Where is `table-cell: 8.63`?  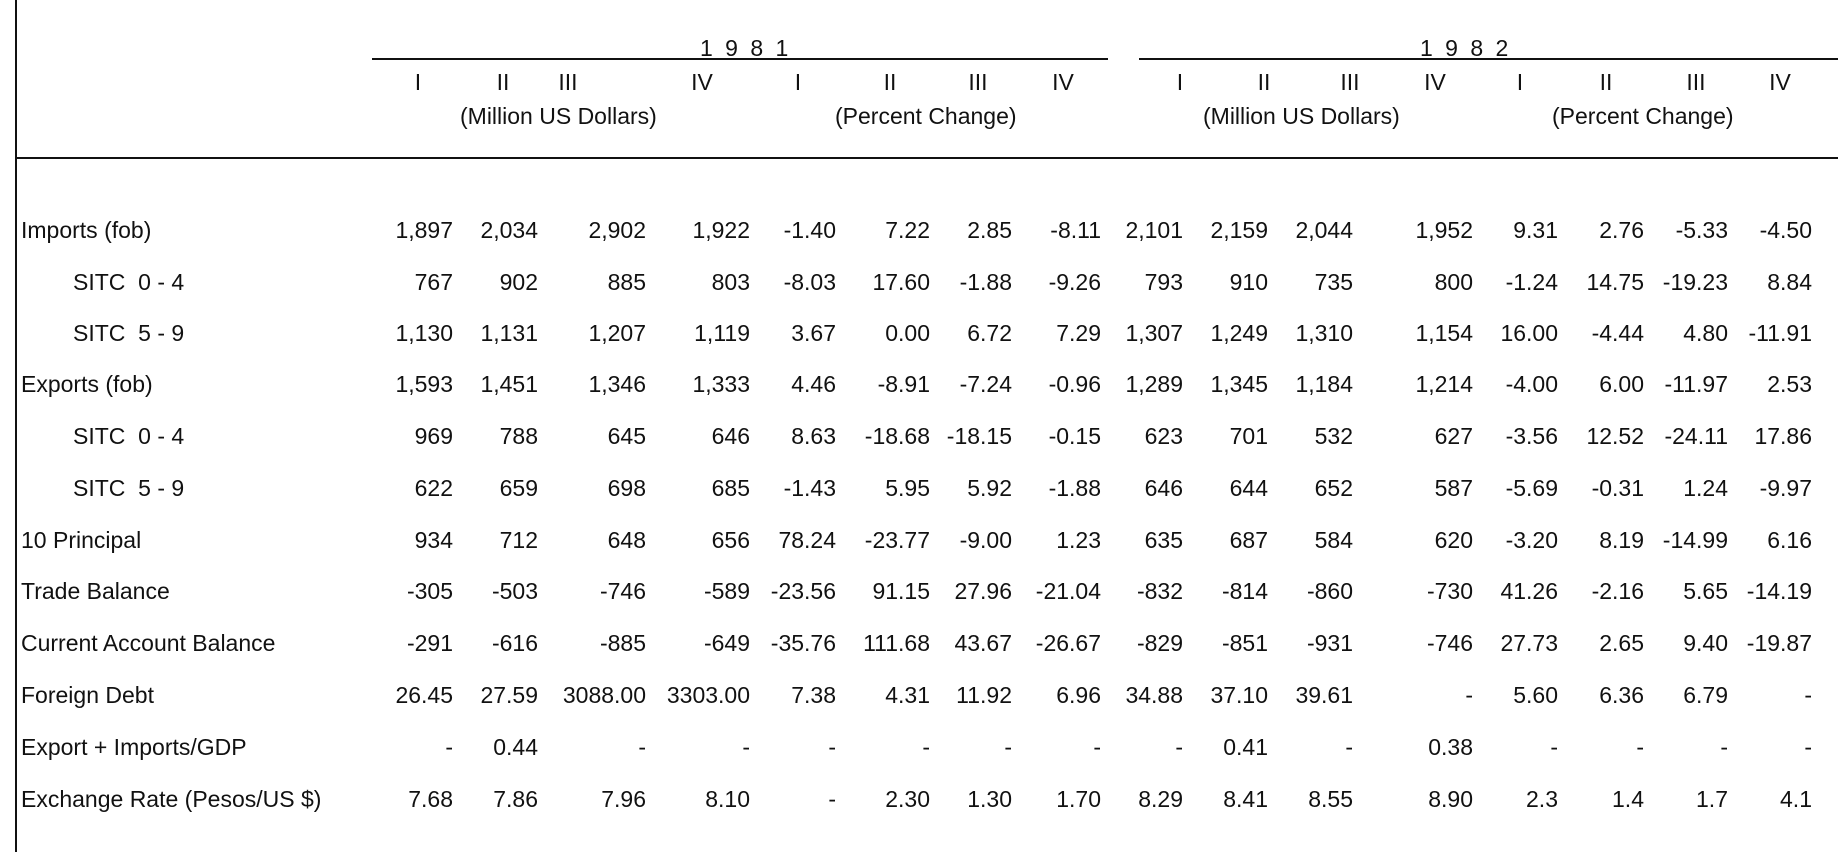
table-cell: 8.63 is located at coordinates (813, 436).